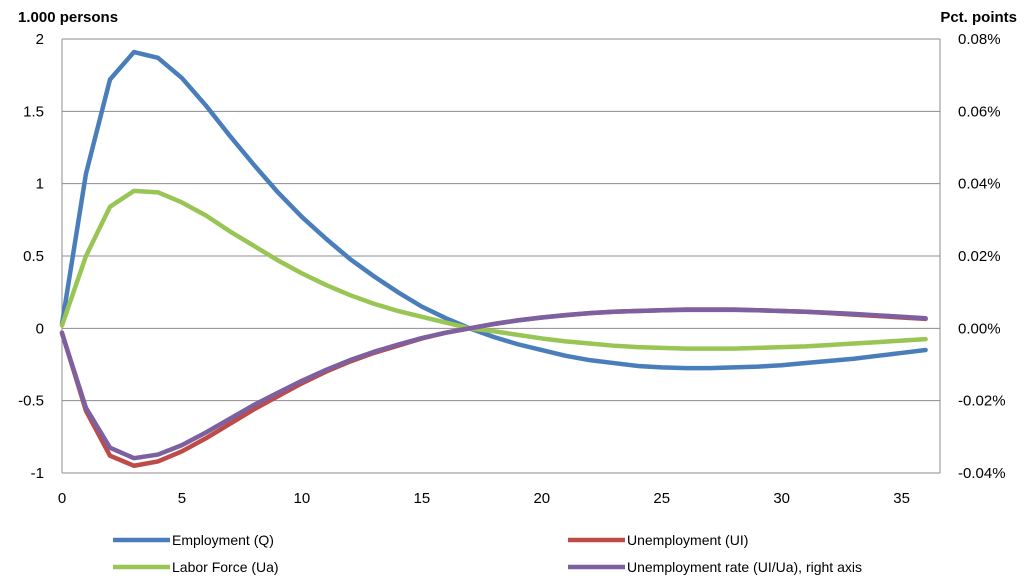 The height and width of the screenshot is (581, 1029). Describe the element at coordinates (979, 328) in the screenshot. I see `y-right-tick-label: 0.00%` at that location.